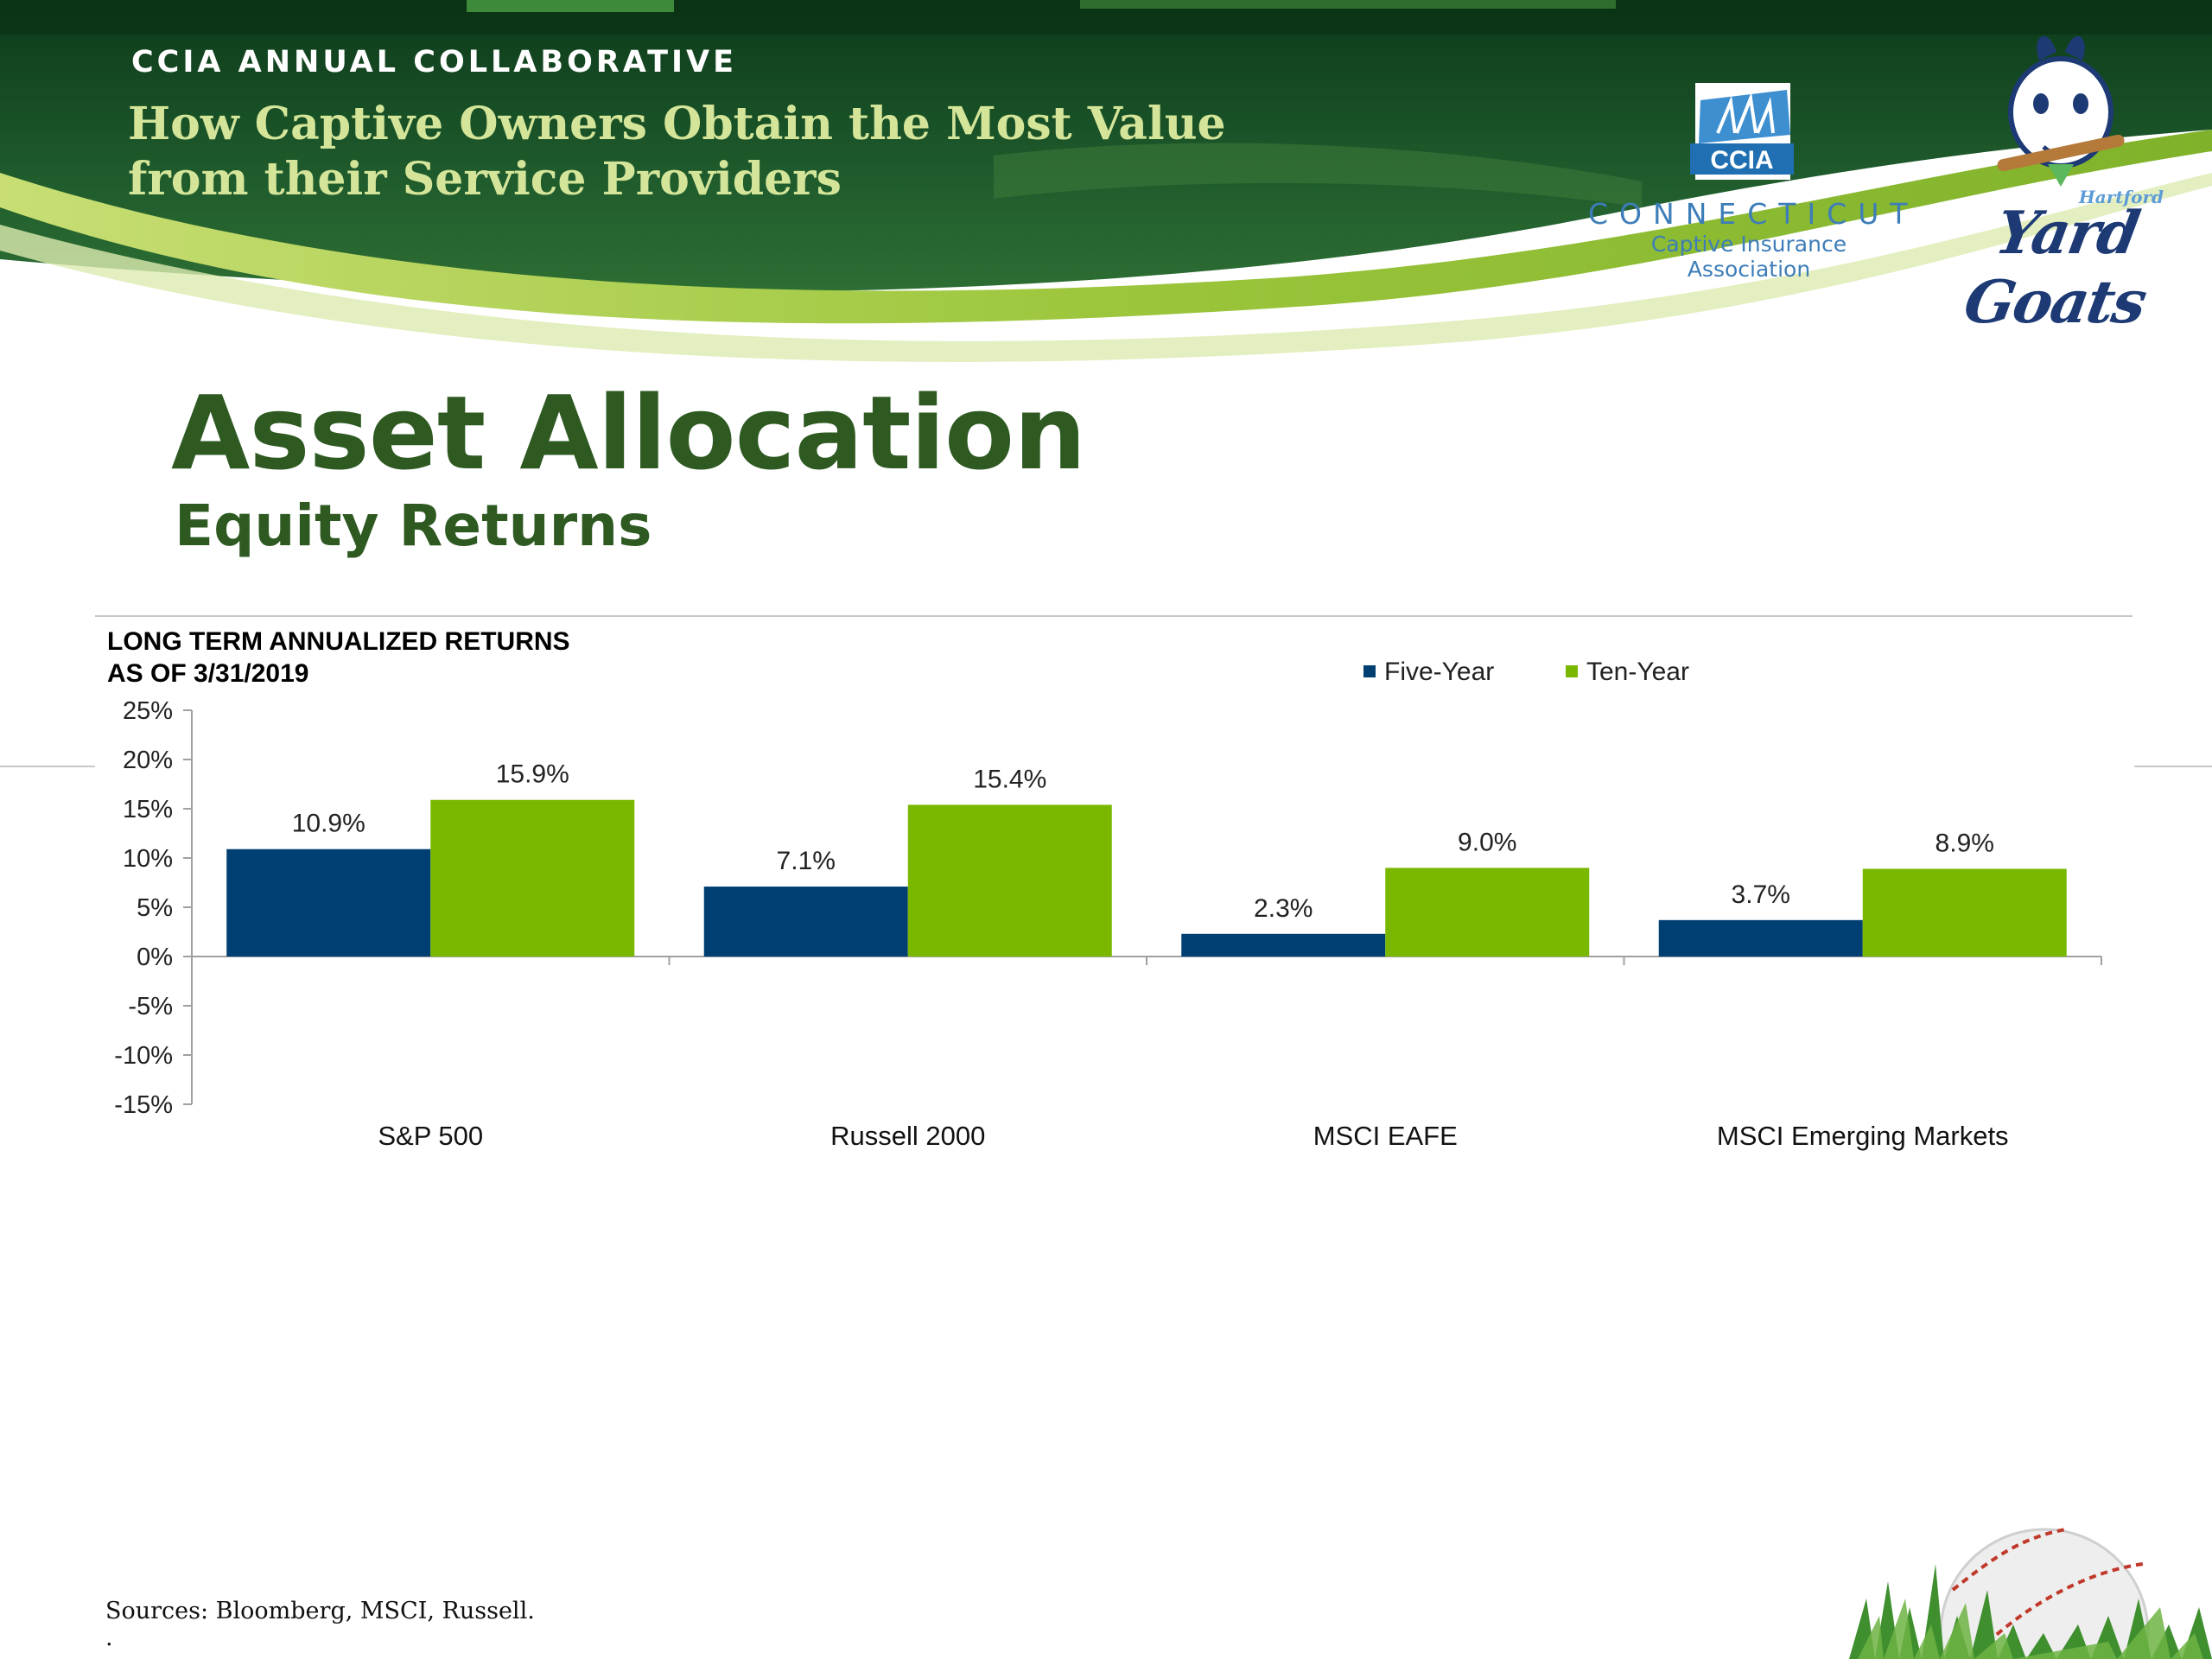  I want to click on data-label: 15.9%, so click(532, 774).